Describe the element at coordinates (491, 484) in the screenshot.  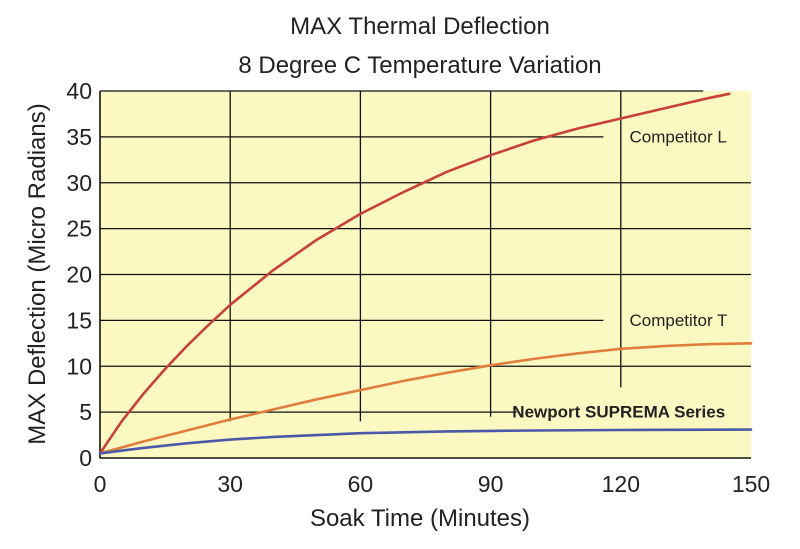
I see `x-tick-label: 90` at that location.